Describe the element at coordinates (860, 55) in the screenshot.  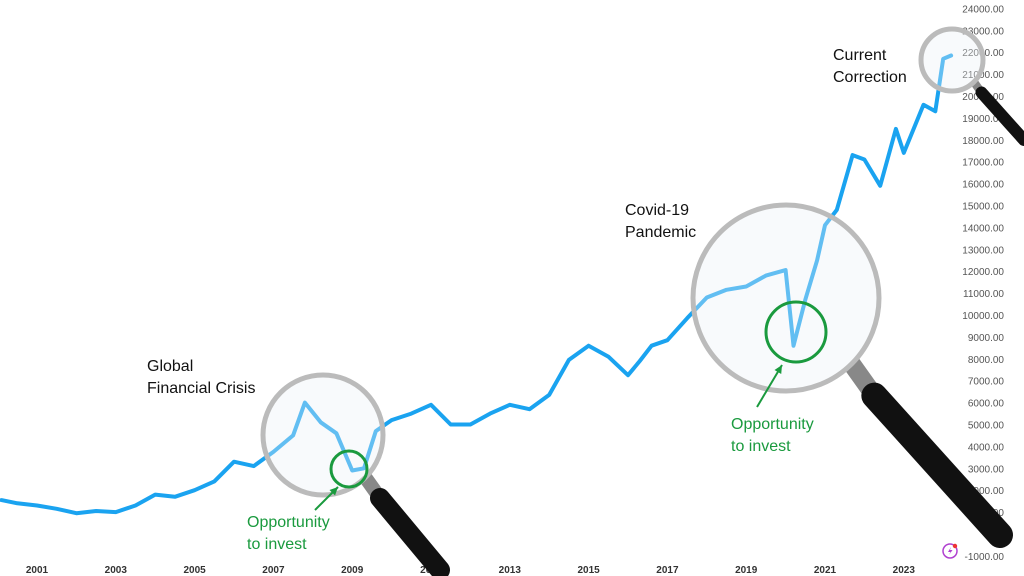
I see `annotation-text: Current` at that location.